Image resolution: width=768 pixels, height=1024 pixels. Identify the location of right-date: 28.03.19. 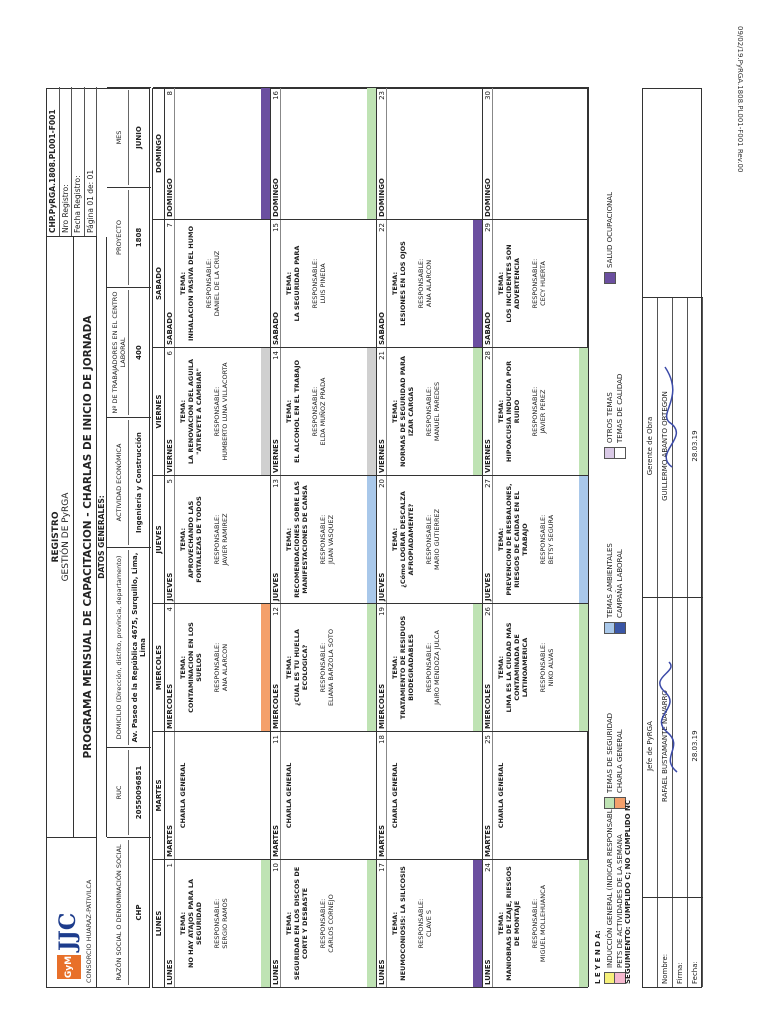
(695, 447).